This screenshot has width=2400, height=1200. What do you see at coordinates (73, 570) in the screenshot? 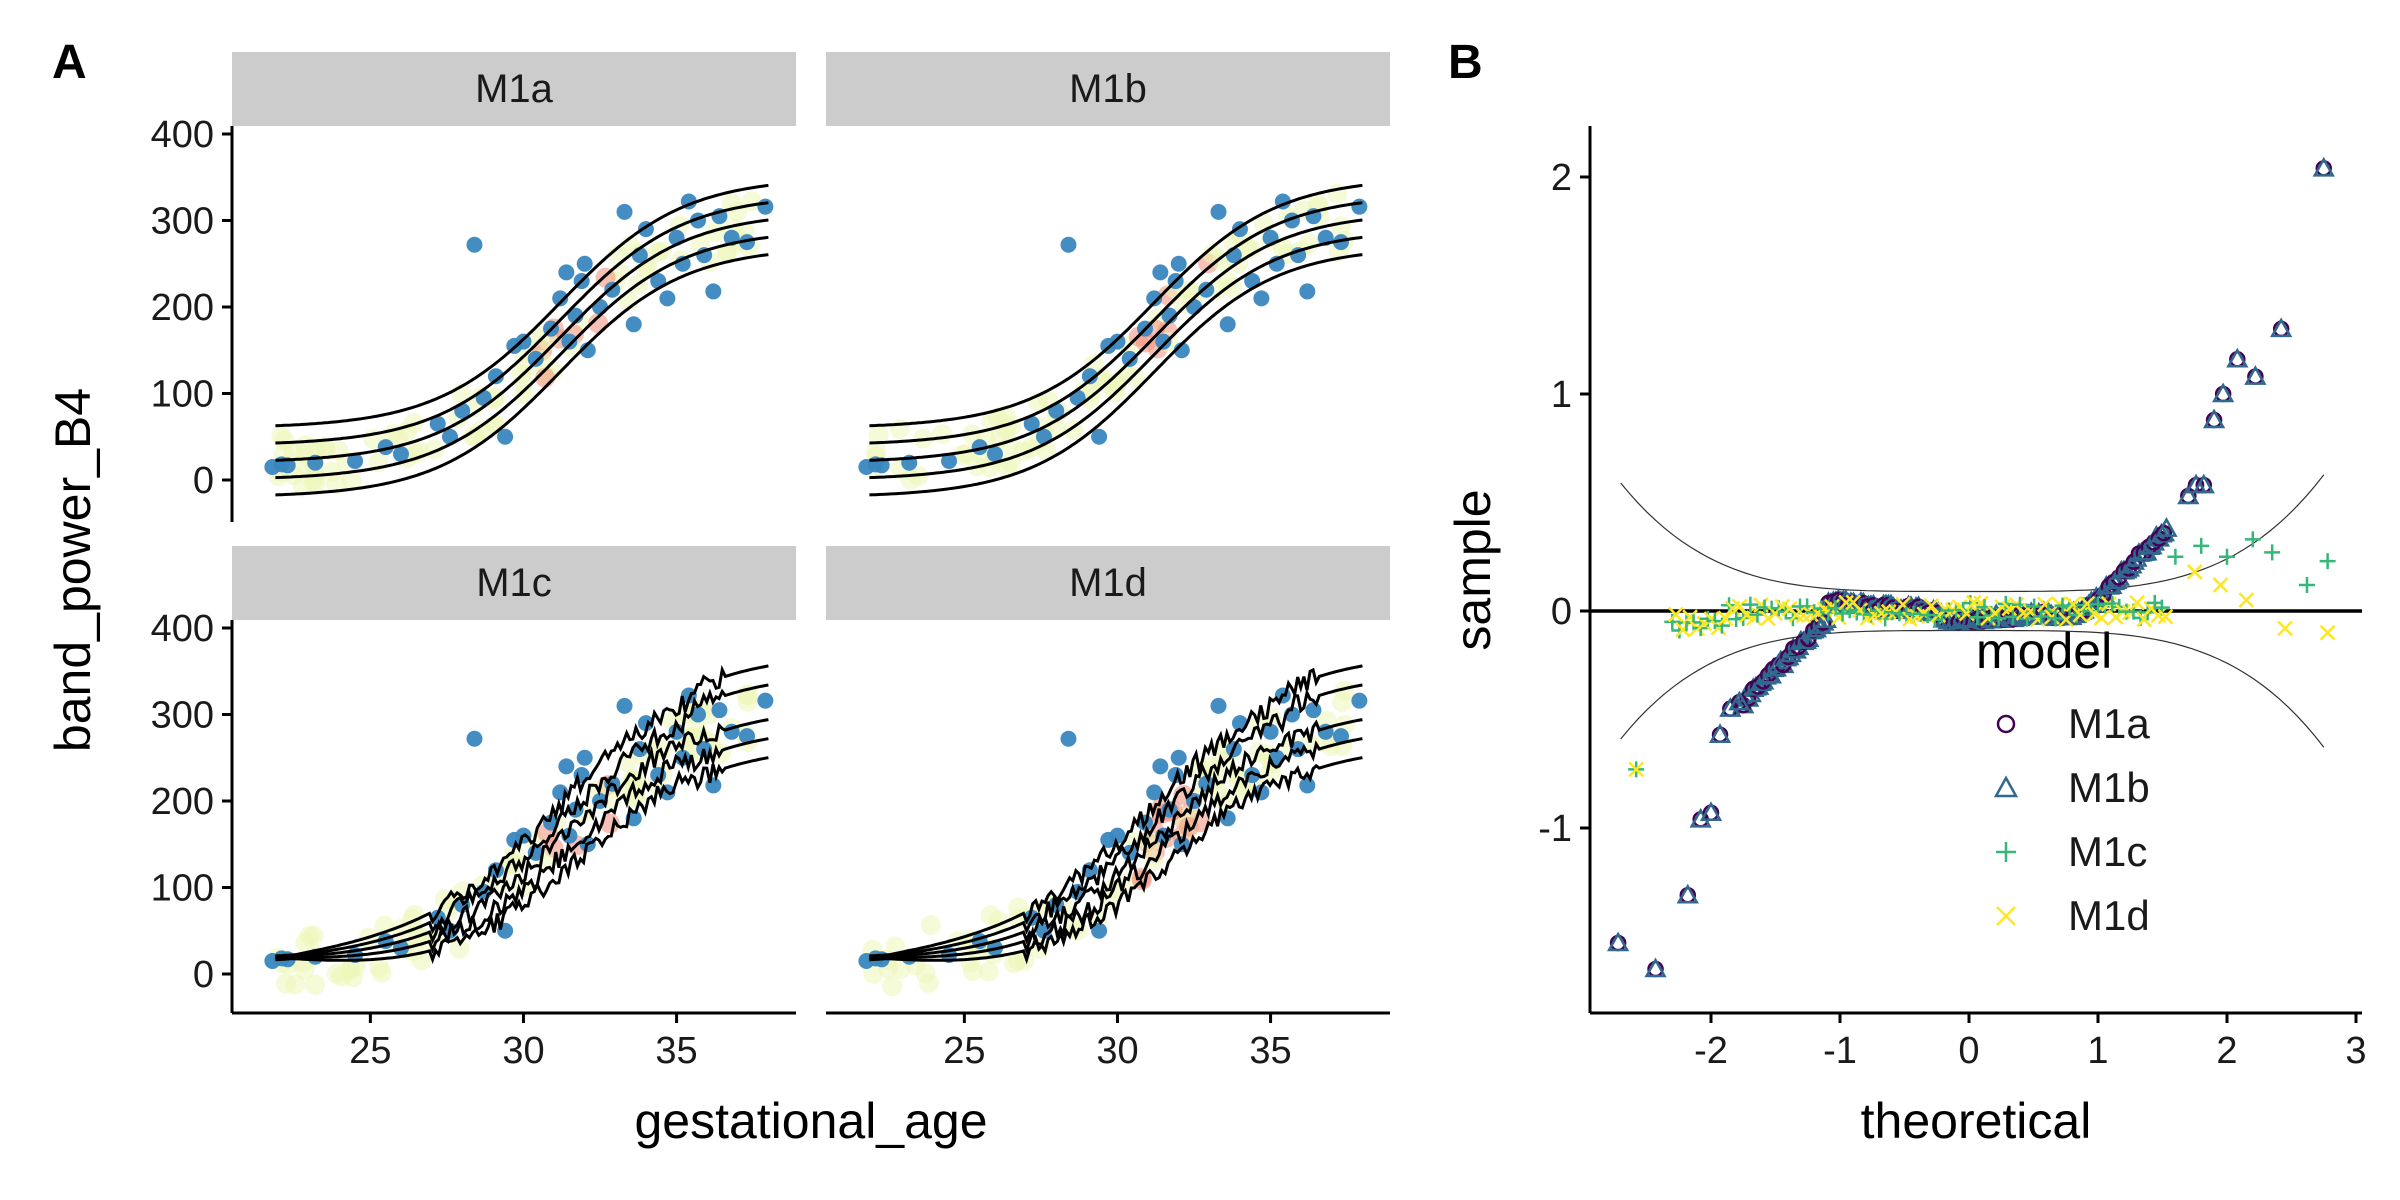
I see `y-axis-title: band_power_B4` at bounding box center [73, 570].